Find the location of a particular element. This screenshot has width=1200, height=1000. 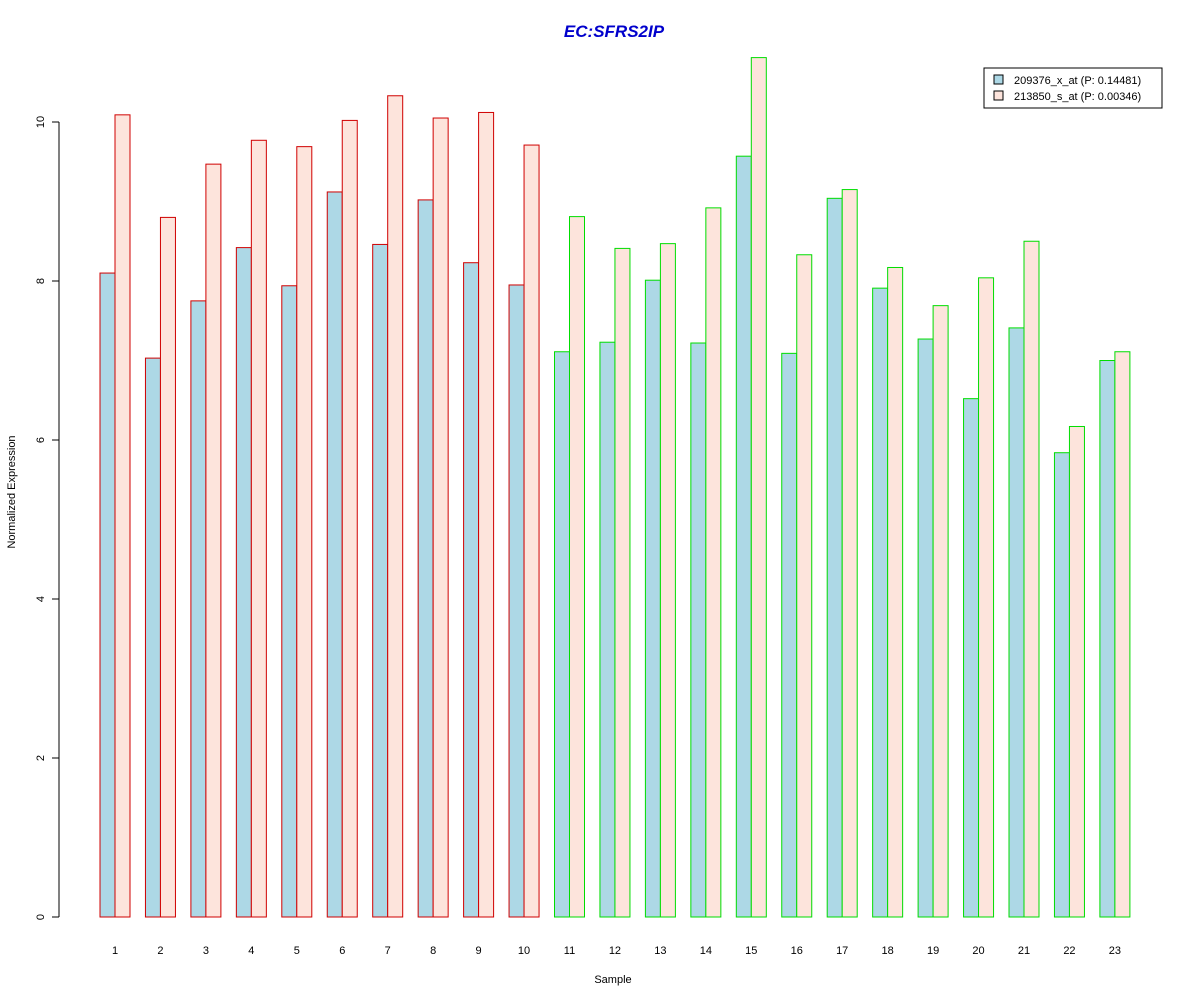

x-tick-label: 6 is located at coordinates (342, 951).